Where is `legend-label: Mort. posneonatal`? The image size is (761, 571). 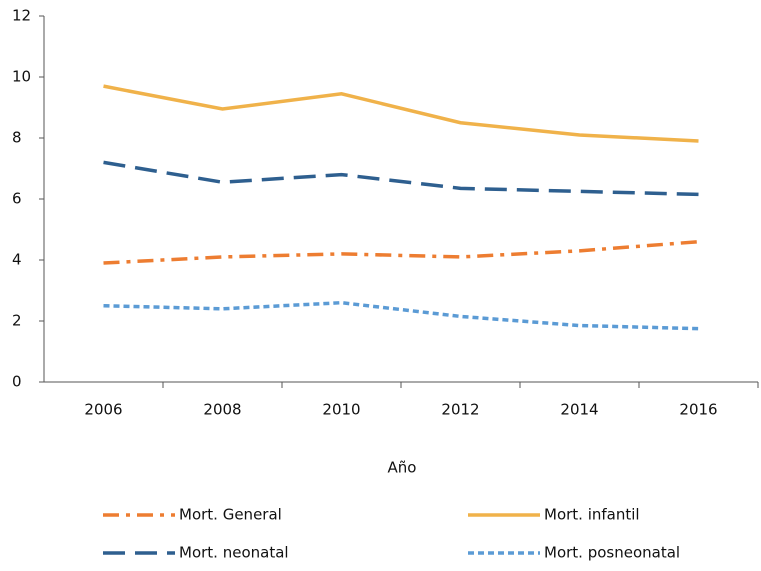 legend-label: Mort. posneonatal is located at coordinates (612, 553).